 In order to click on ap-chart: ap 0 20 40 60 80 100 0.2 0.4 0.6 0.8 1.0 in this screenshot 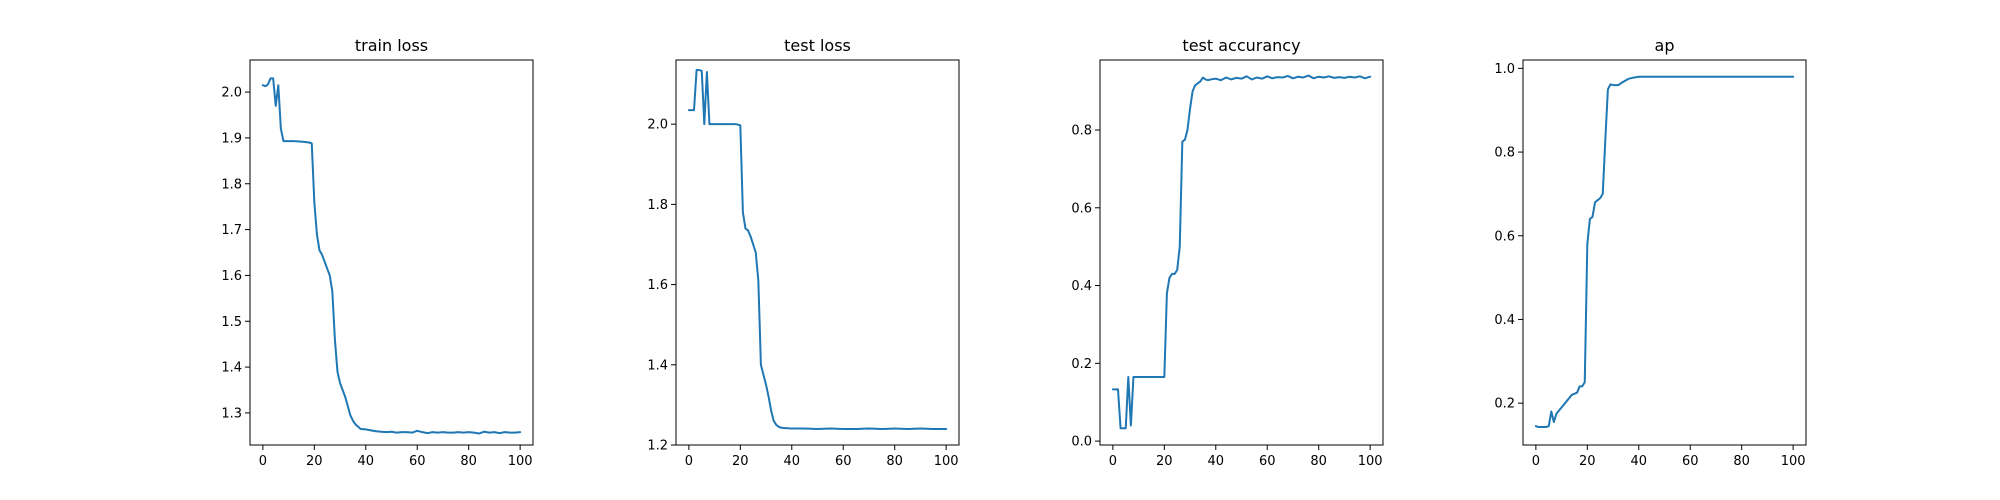, I will do `click(1650, 252)`.